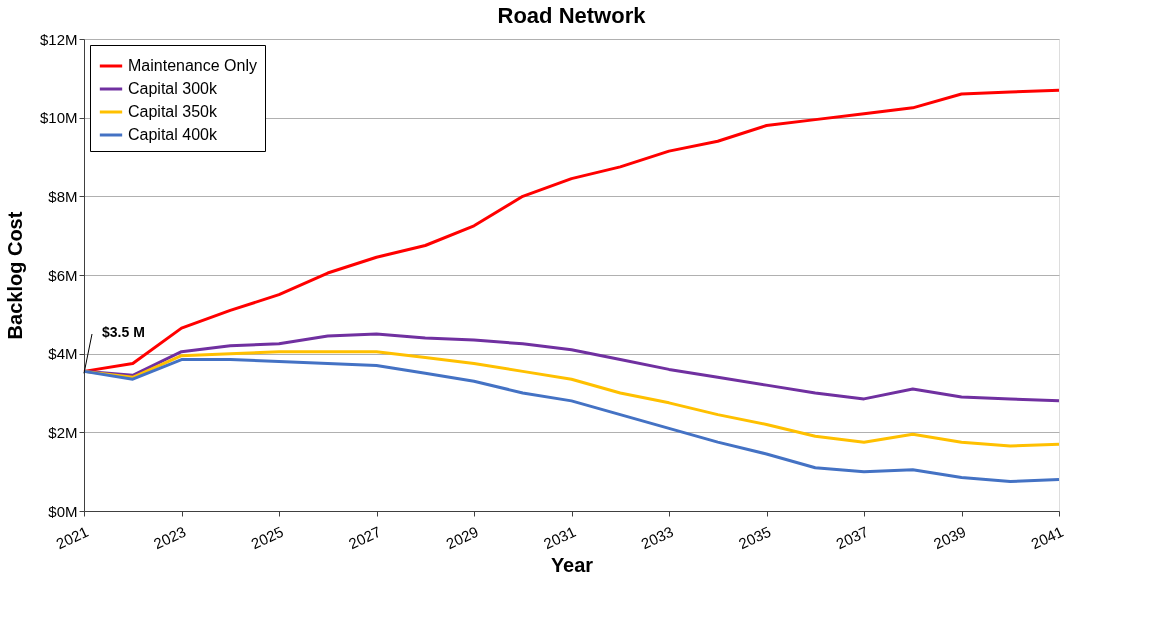 The width and height of the screenshot is (1158, 638). I want to click on legend-label: Maintenance Only, so click(192, 65).